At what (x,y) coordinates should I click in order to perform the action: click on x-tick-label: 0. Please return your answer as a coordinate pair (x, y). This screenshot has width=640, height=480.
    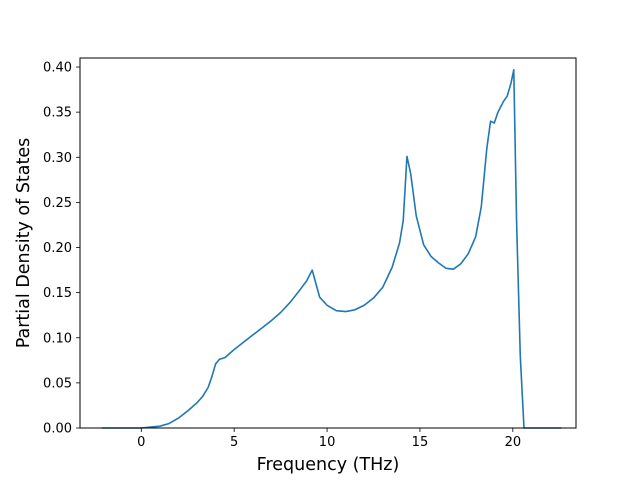
    Looking at the image, I should click on (141, 442).